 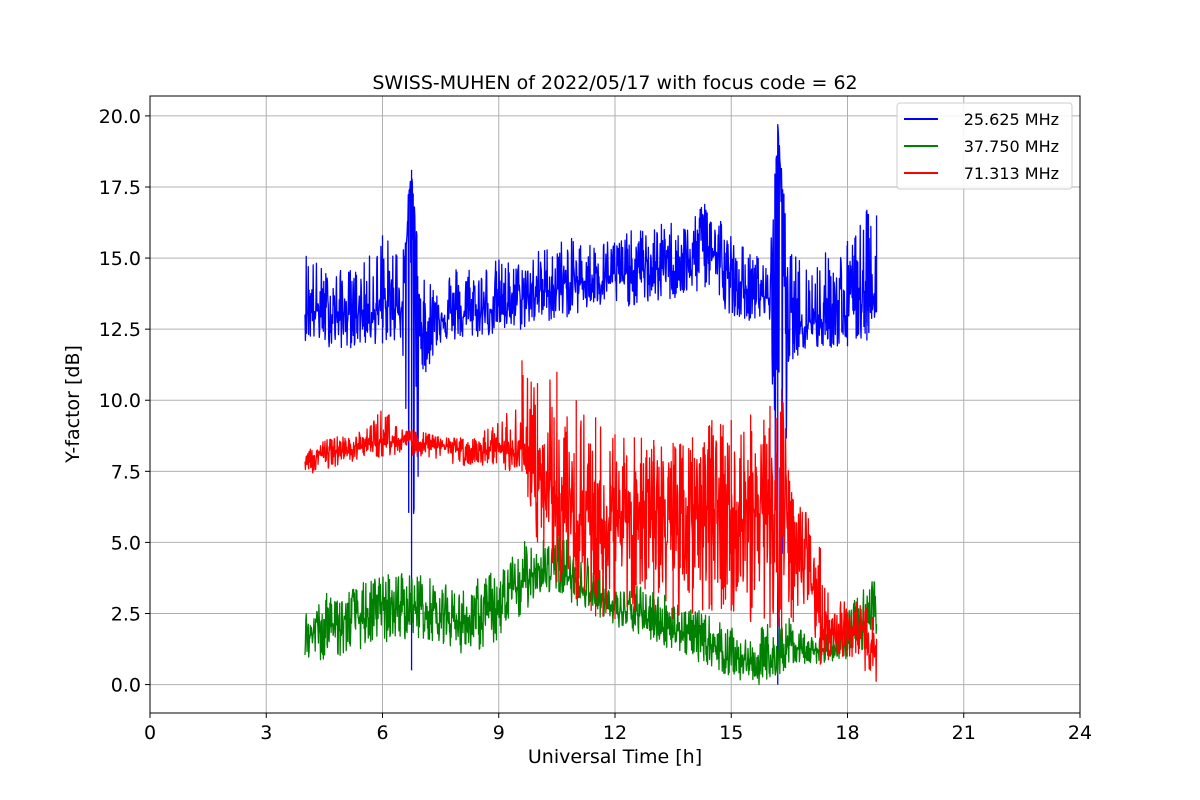 What do you see at coordinates (615, 733) in the screenshot?
I see `x-tick-label-4: 12` at bounding box center [615, 733].